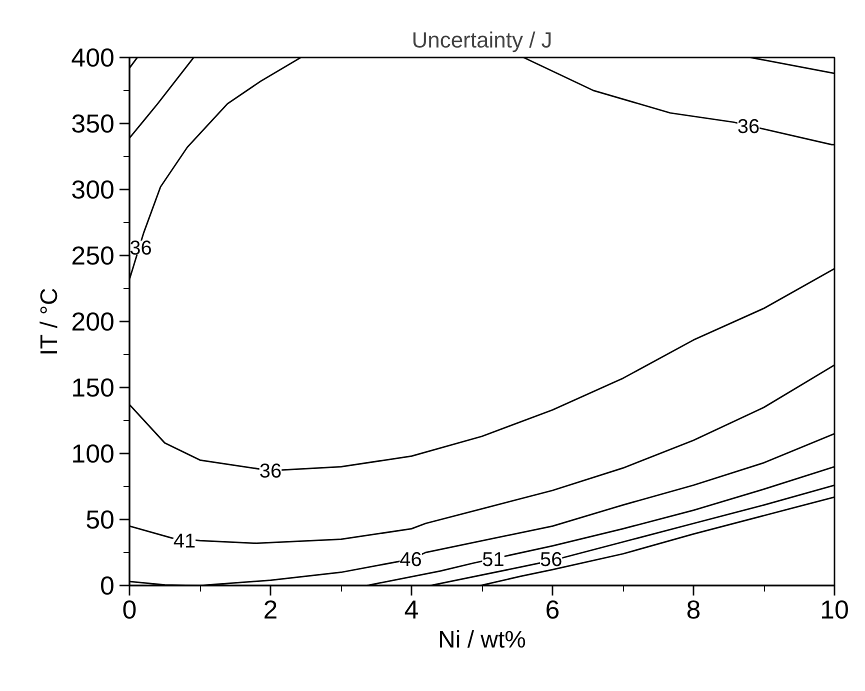  What do you see at coordinates (93, 189) in the screenshot?
I see `y-tick-label: 300` at bounding box center [93, 189].